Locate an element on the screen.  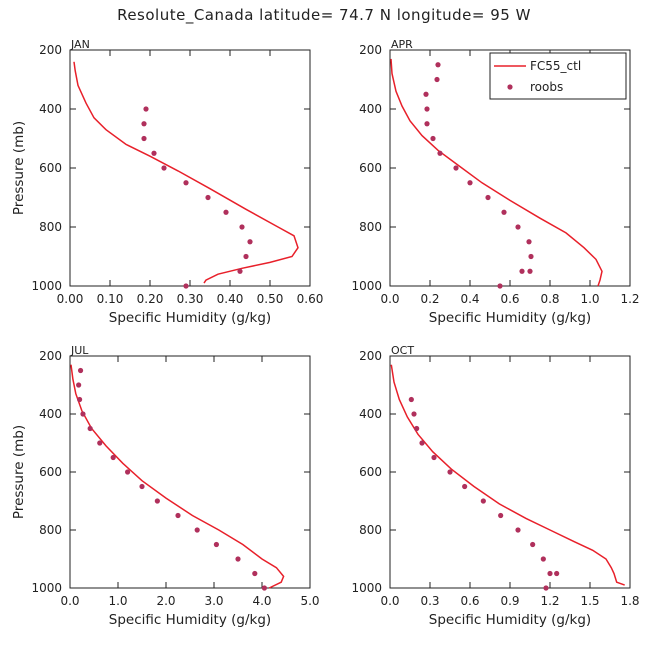
x-tick-label: 0.8 is located at coordinates (549, 299).